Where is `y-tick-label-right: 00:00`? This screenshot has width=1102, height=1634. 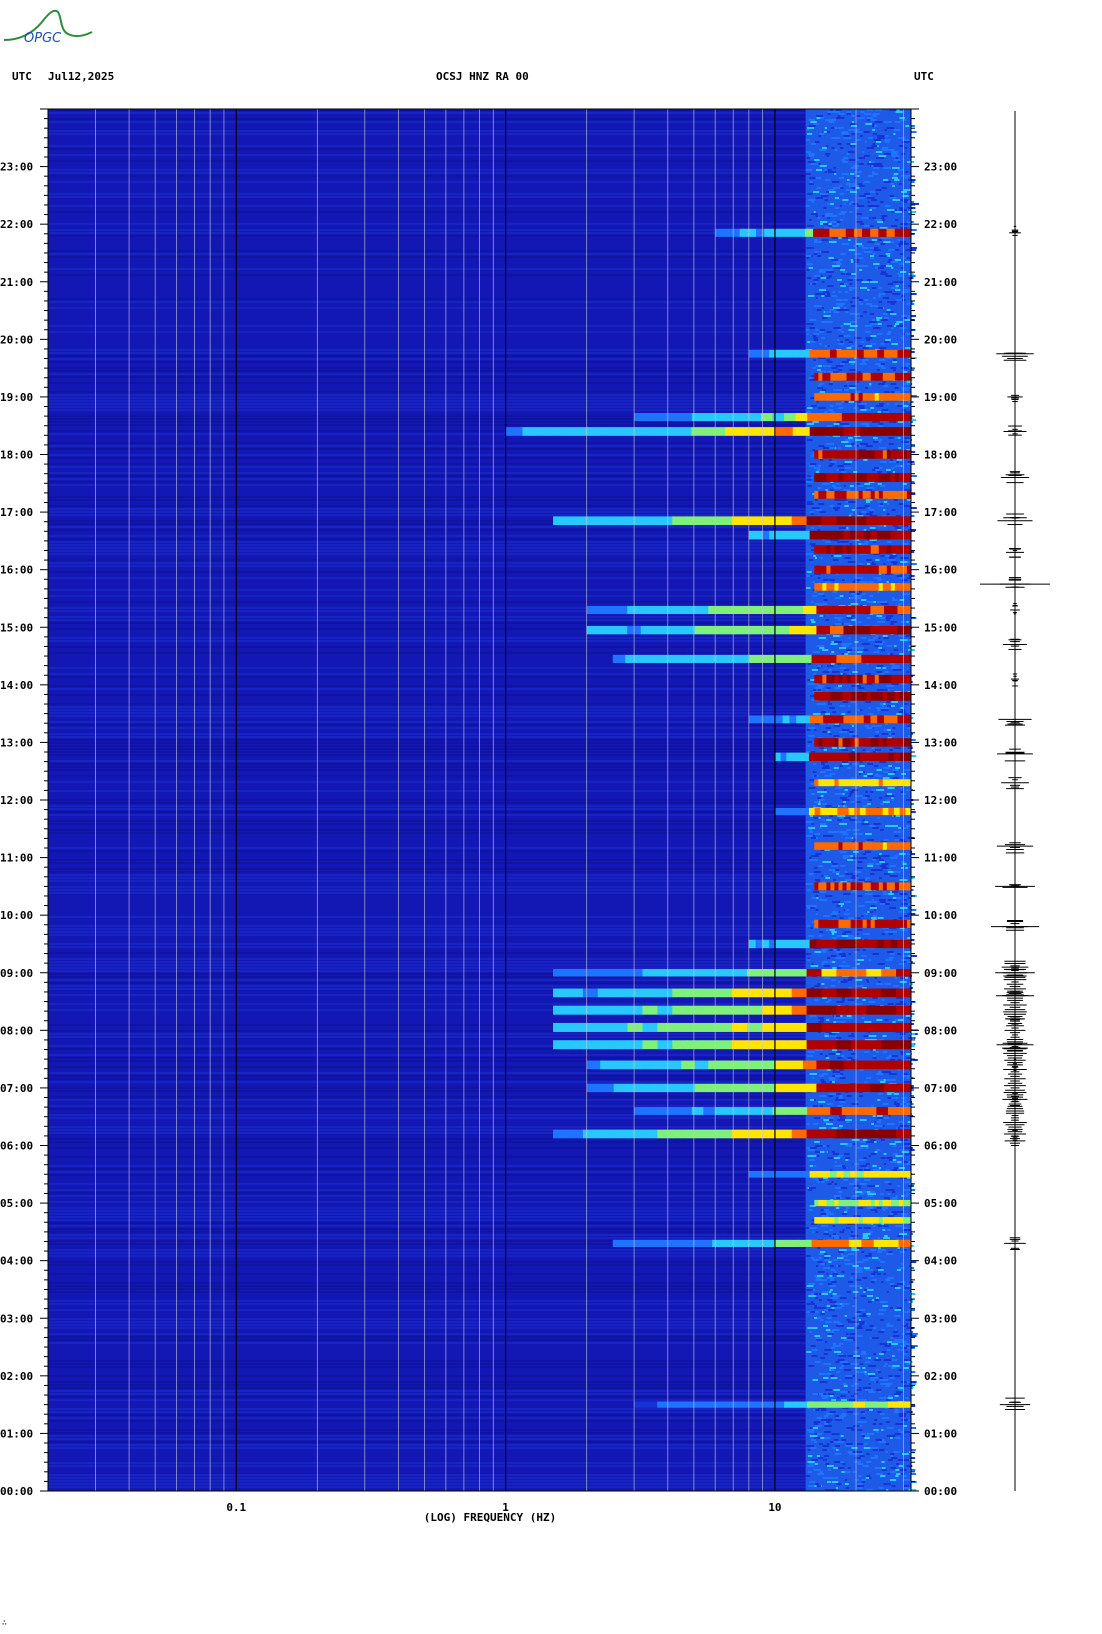
y-tick-label-right: 00:00 is located at coordinates (940, 1491).